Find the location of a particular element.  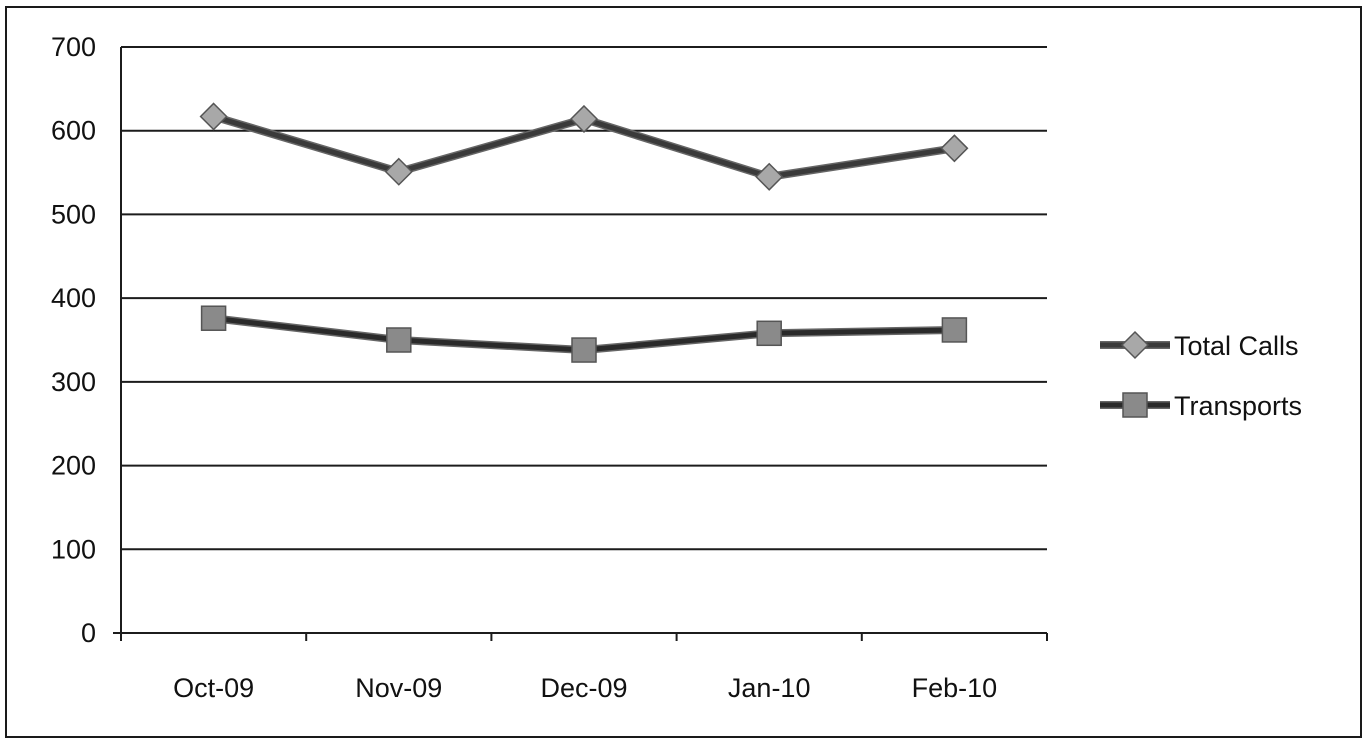

x-tick-label: Nov-09 is located at coordinates (398, 688).